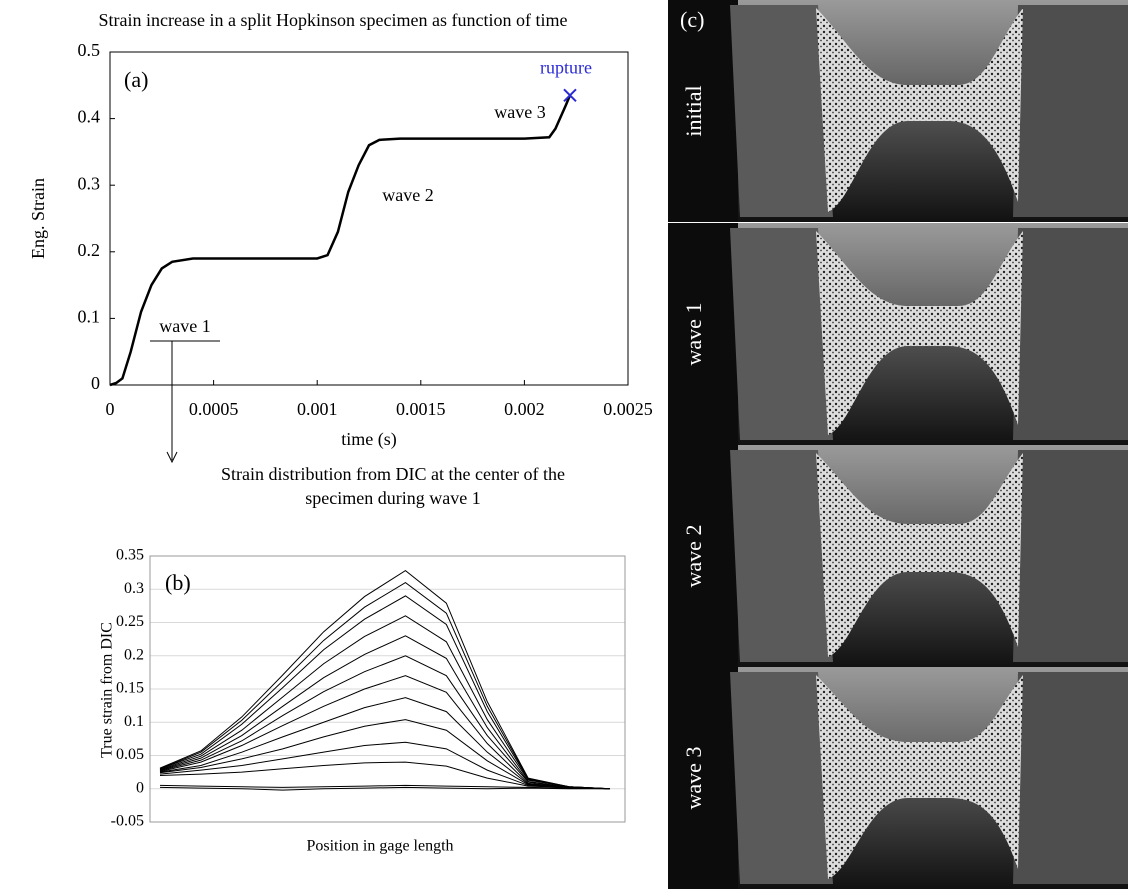  Describe the element at coordinates (693, 334) in the screenshot. I see `frame-label: wave 1` at that location.